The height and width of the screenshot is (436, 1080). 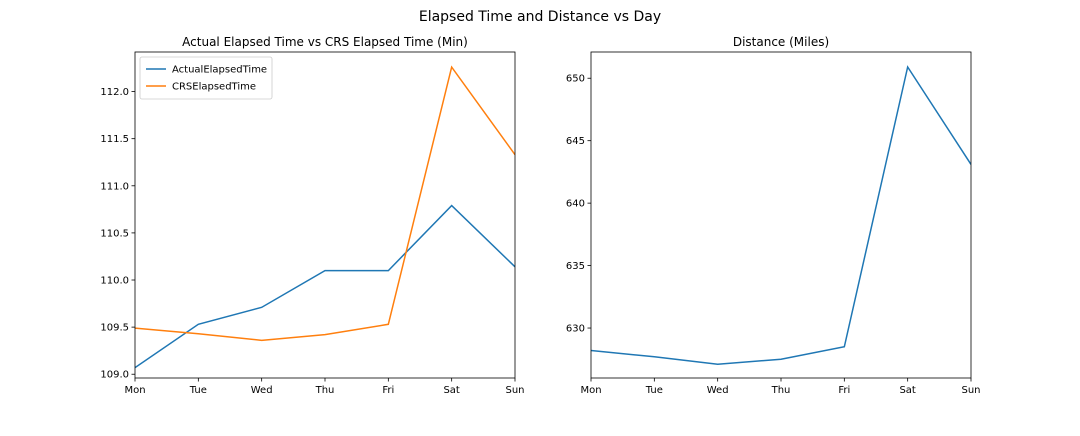 I want to click on y-tick-label: 111.5, so click(x=114, y=139).